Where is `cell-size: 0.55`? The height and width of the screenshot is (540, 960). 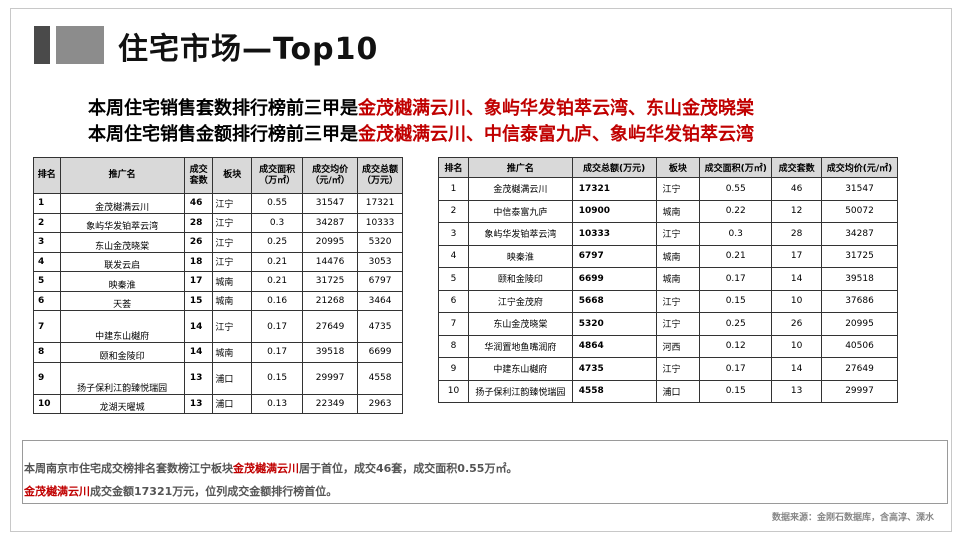
cell-size: 0.55 is located at coordinates (277, 203).